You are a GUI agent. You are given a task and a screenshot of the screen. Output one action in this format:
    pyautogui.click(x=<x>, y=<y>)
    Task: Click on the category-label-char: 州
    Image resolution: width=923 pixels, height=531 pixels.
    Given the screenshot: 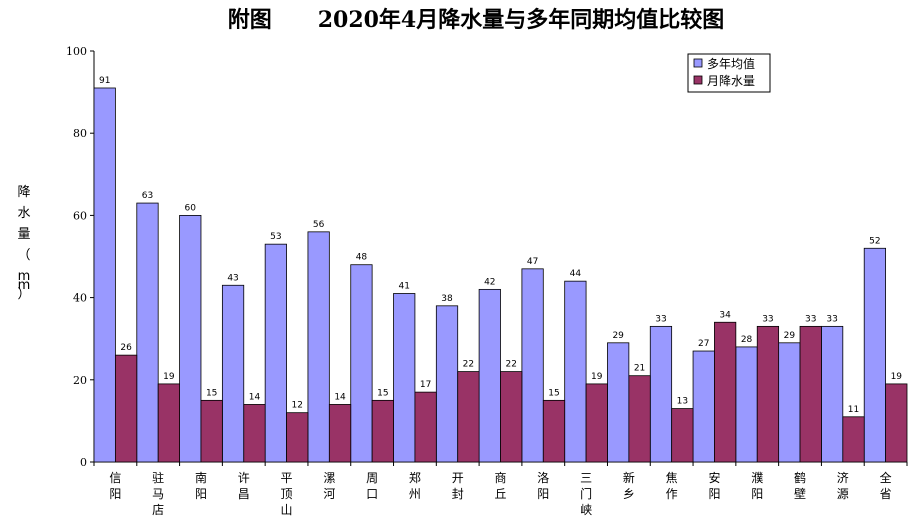 What is the action you would take?
    pyautogui.click(x=415, y=494)
    